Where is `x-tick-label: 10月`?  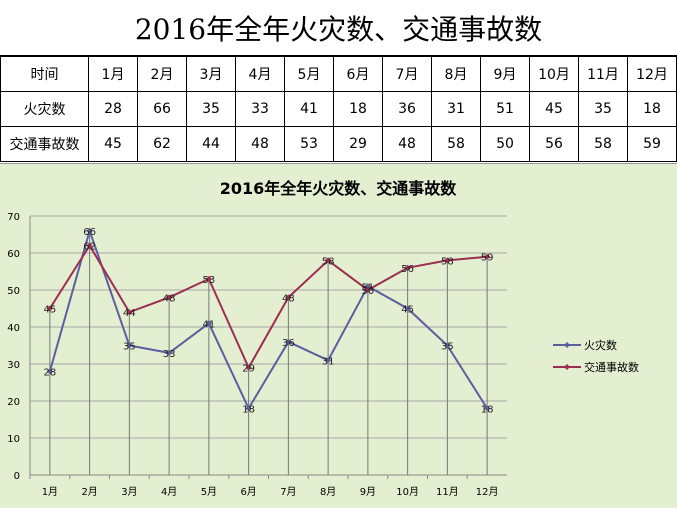 x-tick-label: 10月 is located at coordinates (407, 492).